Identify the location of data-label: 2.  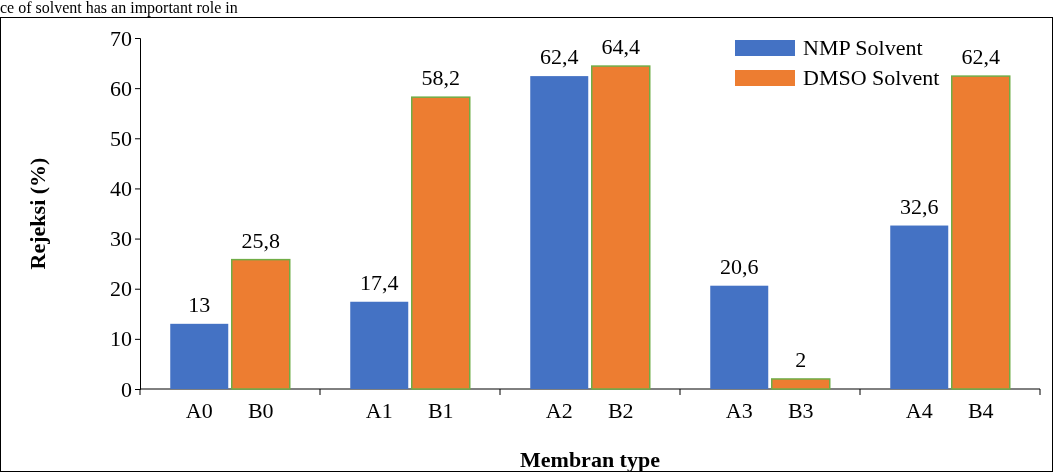
(801, 359).